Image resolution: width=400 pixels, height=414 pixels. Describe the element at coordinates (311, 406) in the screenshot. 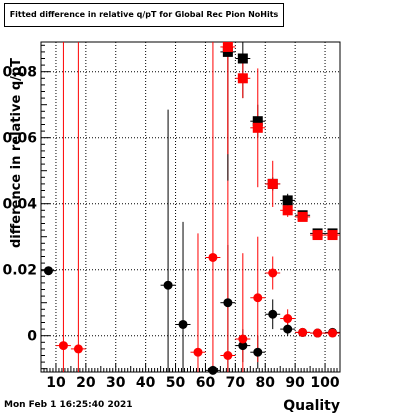

I see `x-axis-title: Quality` at that location.